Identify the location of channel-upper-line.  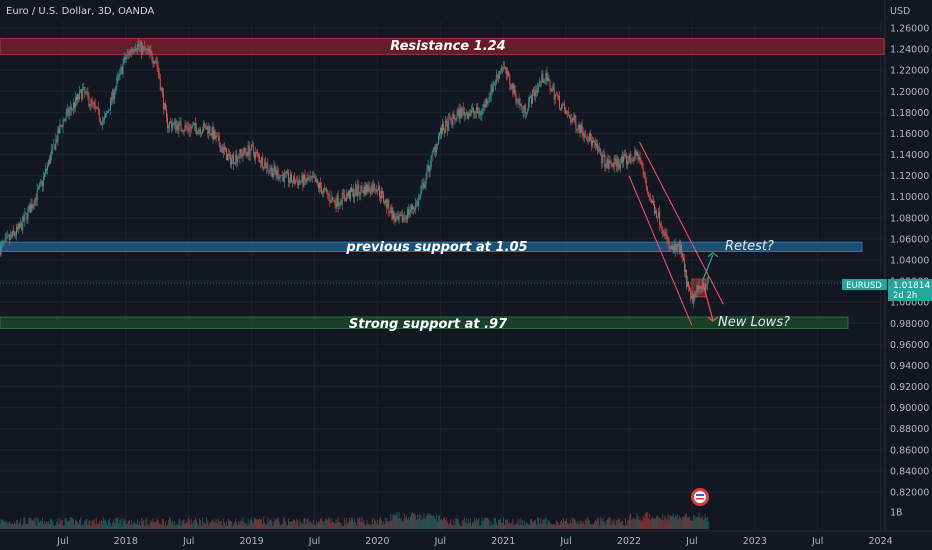
(681, 223).